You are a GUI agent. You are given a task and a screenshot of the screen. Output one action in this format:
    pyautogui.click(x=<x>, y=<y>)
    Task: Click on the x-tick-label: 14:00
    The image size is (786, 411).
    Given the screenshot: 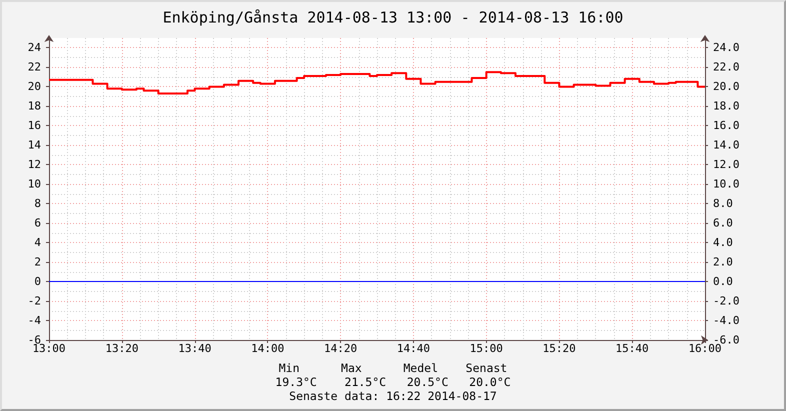 What is the action you would take?
    pyautogui.click(x=267, y=348)
    